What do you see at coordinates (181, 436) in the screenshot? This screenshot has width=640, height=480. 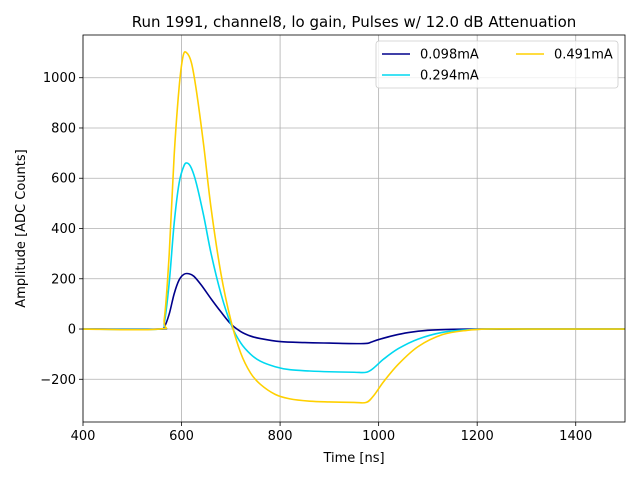 I see `x-tick-label: 600` at bounding box center [181, 436].